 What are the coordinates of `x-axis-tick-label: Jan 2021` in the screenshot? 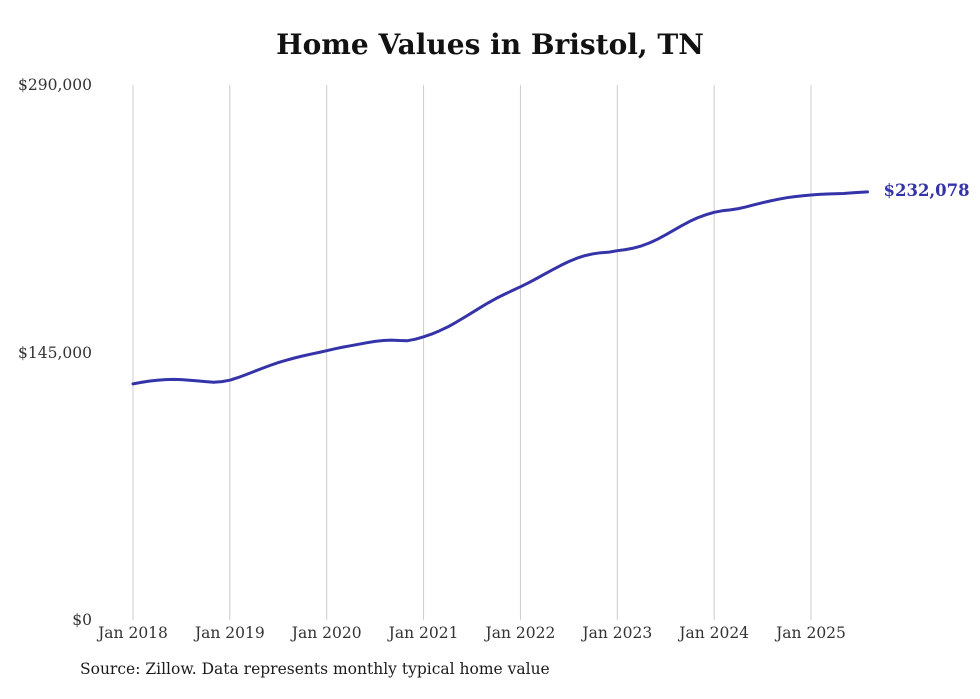 It's located at (423, 633).